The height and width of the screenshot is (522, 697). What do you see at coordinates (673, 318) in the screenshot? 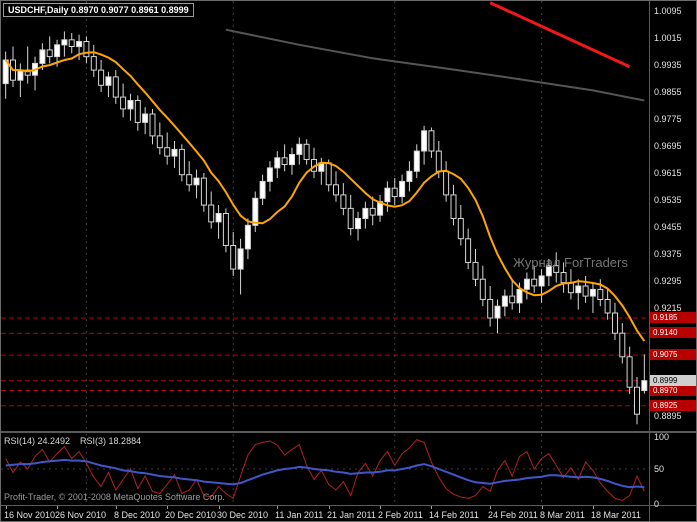
I see `price-level-tag: 0.9185` at bounding box center [673, 318].